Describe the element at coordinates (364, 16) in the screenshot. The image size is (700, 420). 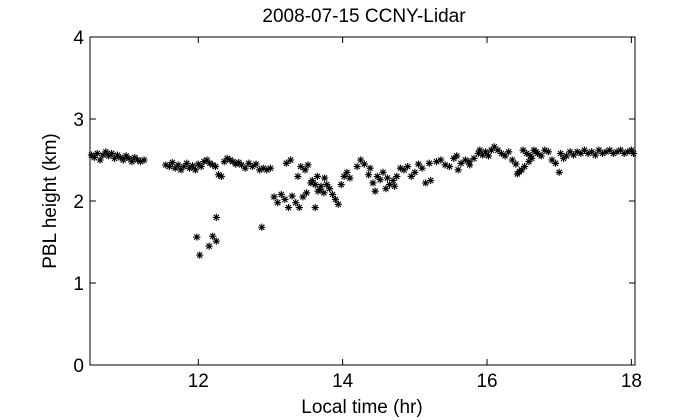
I see `chart-title: 2008-07-15 CCNY-Lidar` at that location.